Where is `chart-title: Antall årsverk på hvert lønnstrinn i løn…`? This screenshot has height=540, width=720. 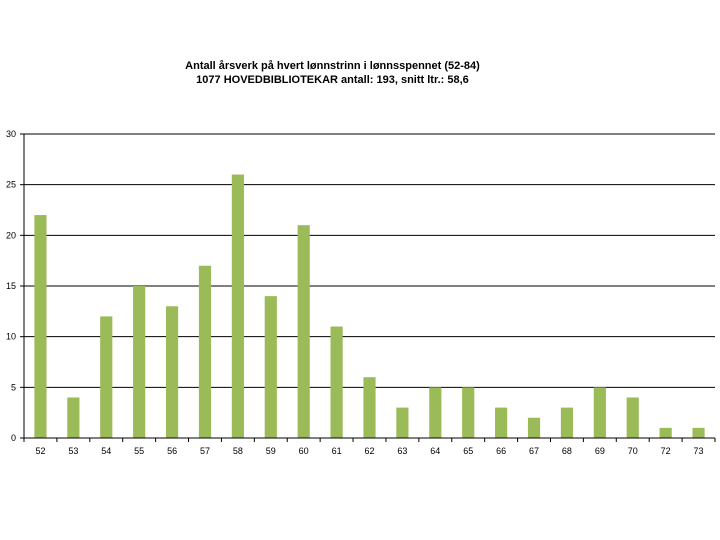
chart-title: Antall årsverk på hvert lønnstrinn i løn… is located at coordinates (332, 66).